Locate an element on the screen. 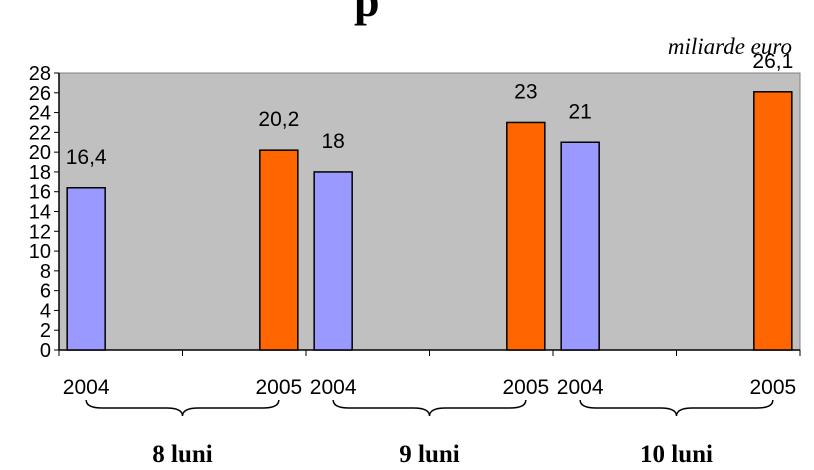 Image resolution: width=814 pixels, height=470 pixels. y-tick-label: 26 is located at coordinates (40, 94).